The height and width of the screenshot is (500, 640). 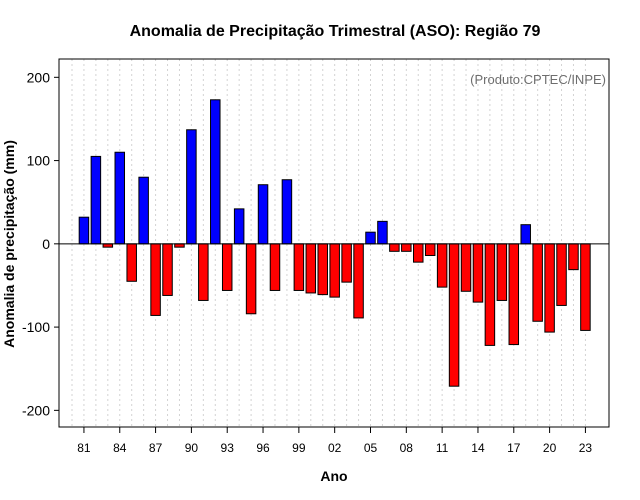 I want to click on x-tick-label: 02, so click(x=335, y=448).